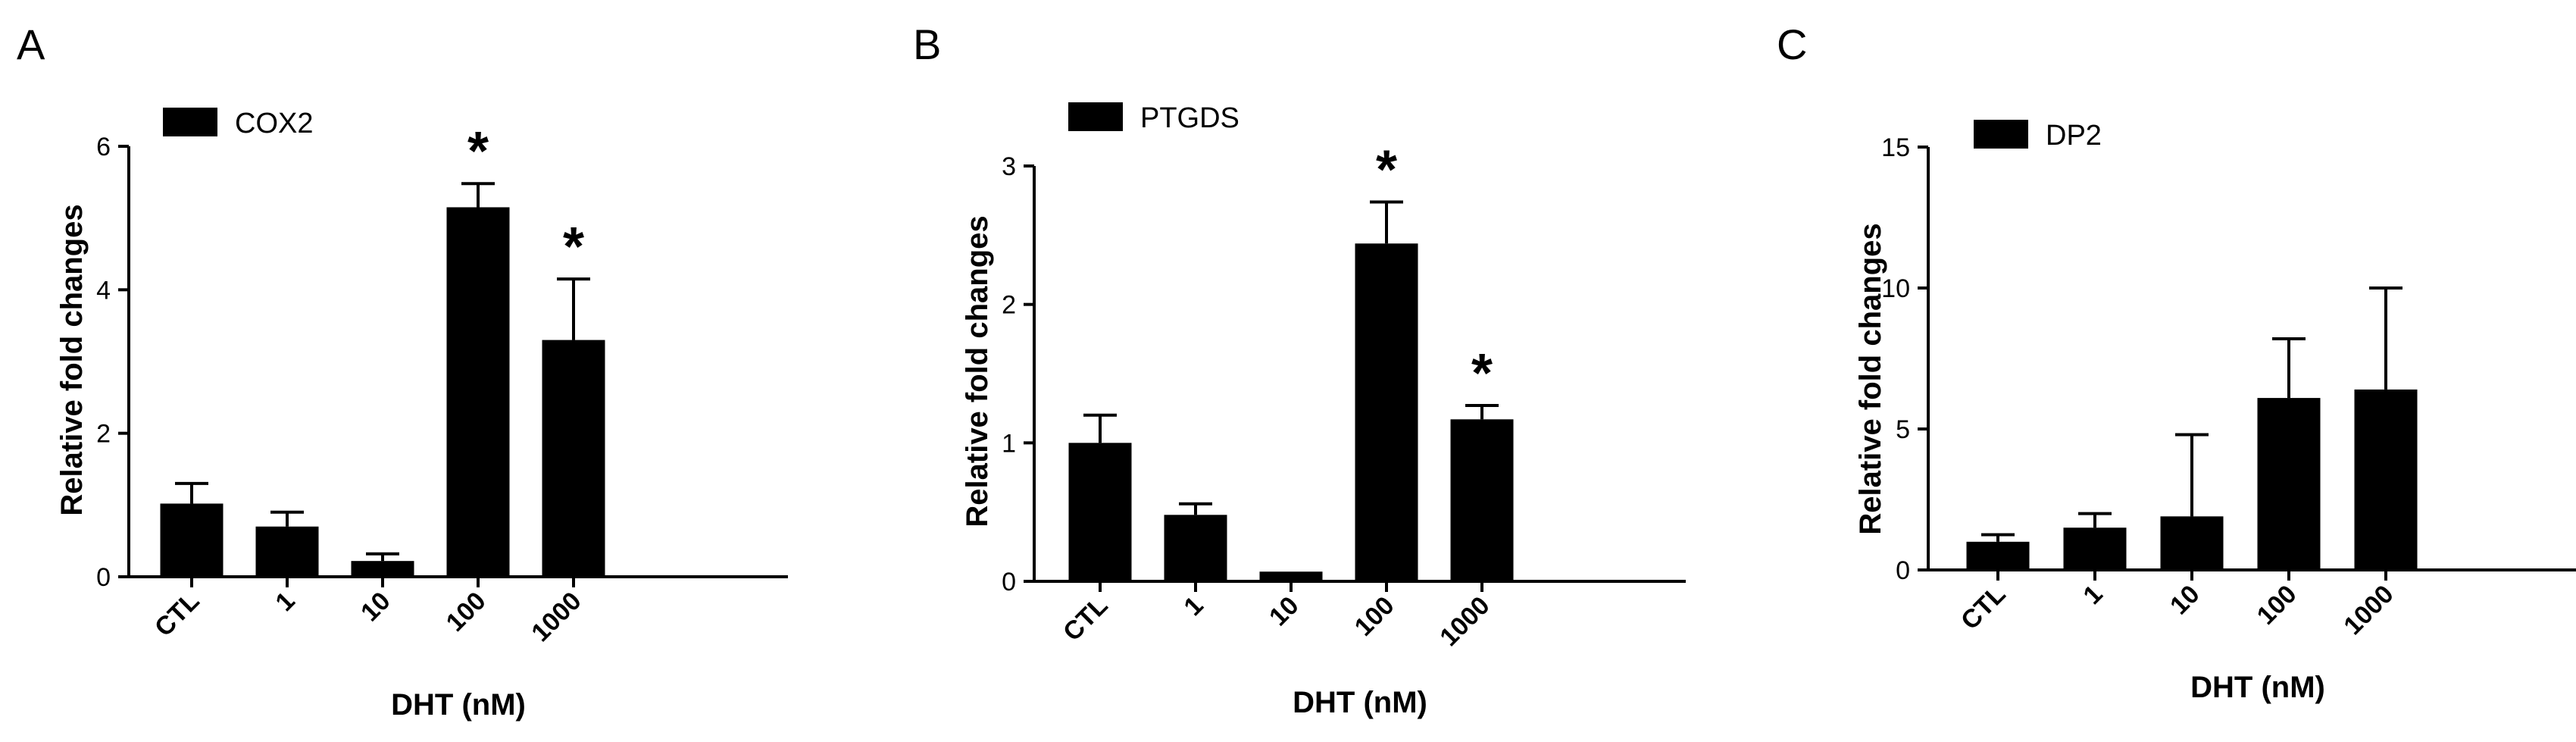  I want to click on panel-b-x-tick-label: 1000, so click(1464, 621).